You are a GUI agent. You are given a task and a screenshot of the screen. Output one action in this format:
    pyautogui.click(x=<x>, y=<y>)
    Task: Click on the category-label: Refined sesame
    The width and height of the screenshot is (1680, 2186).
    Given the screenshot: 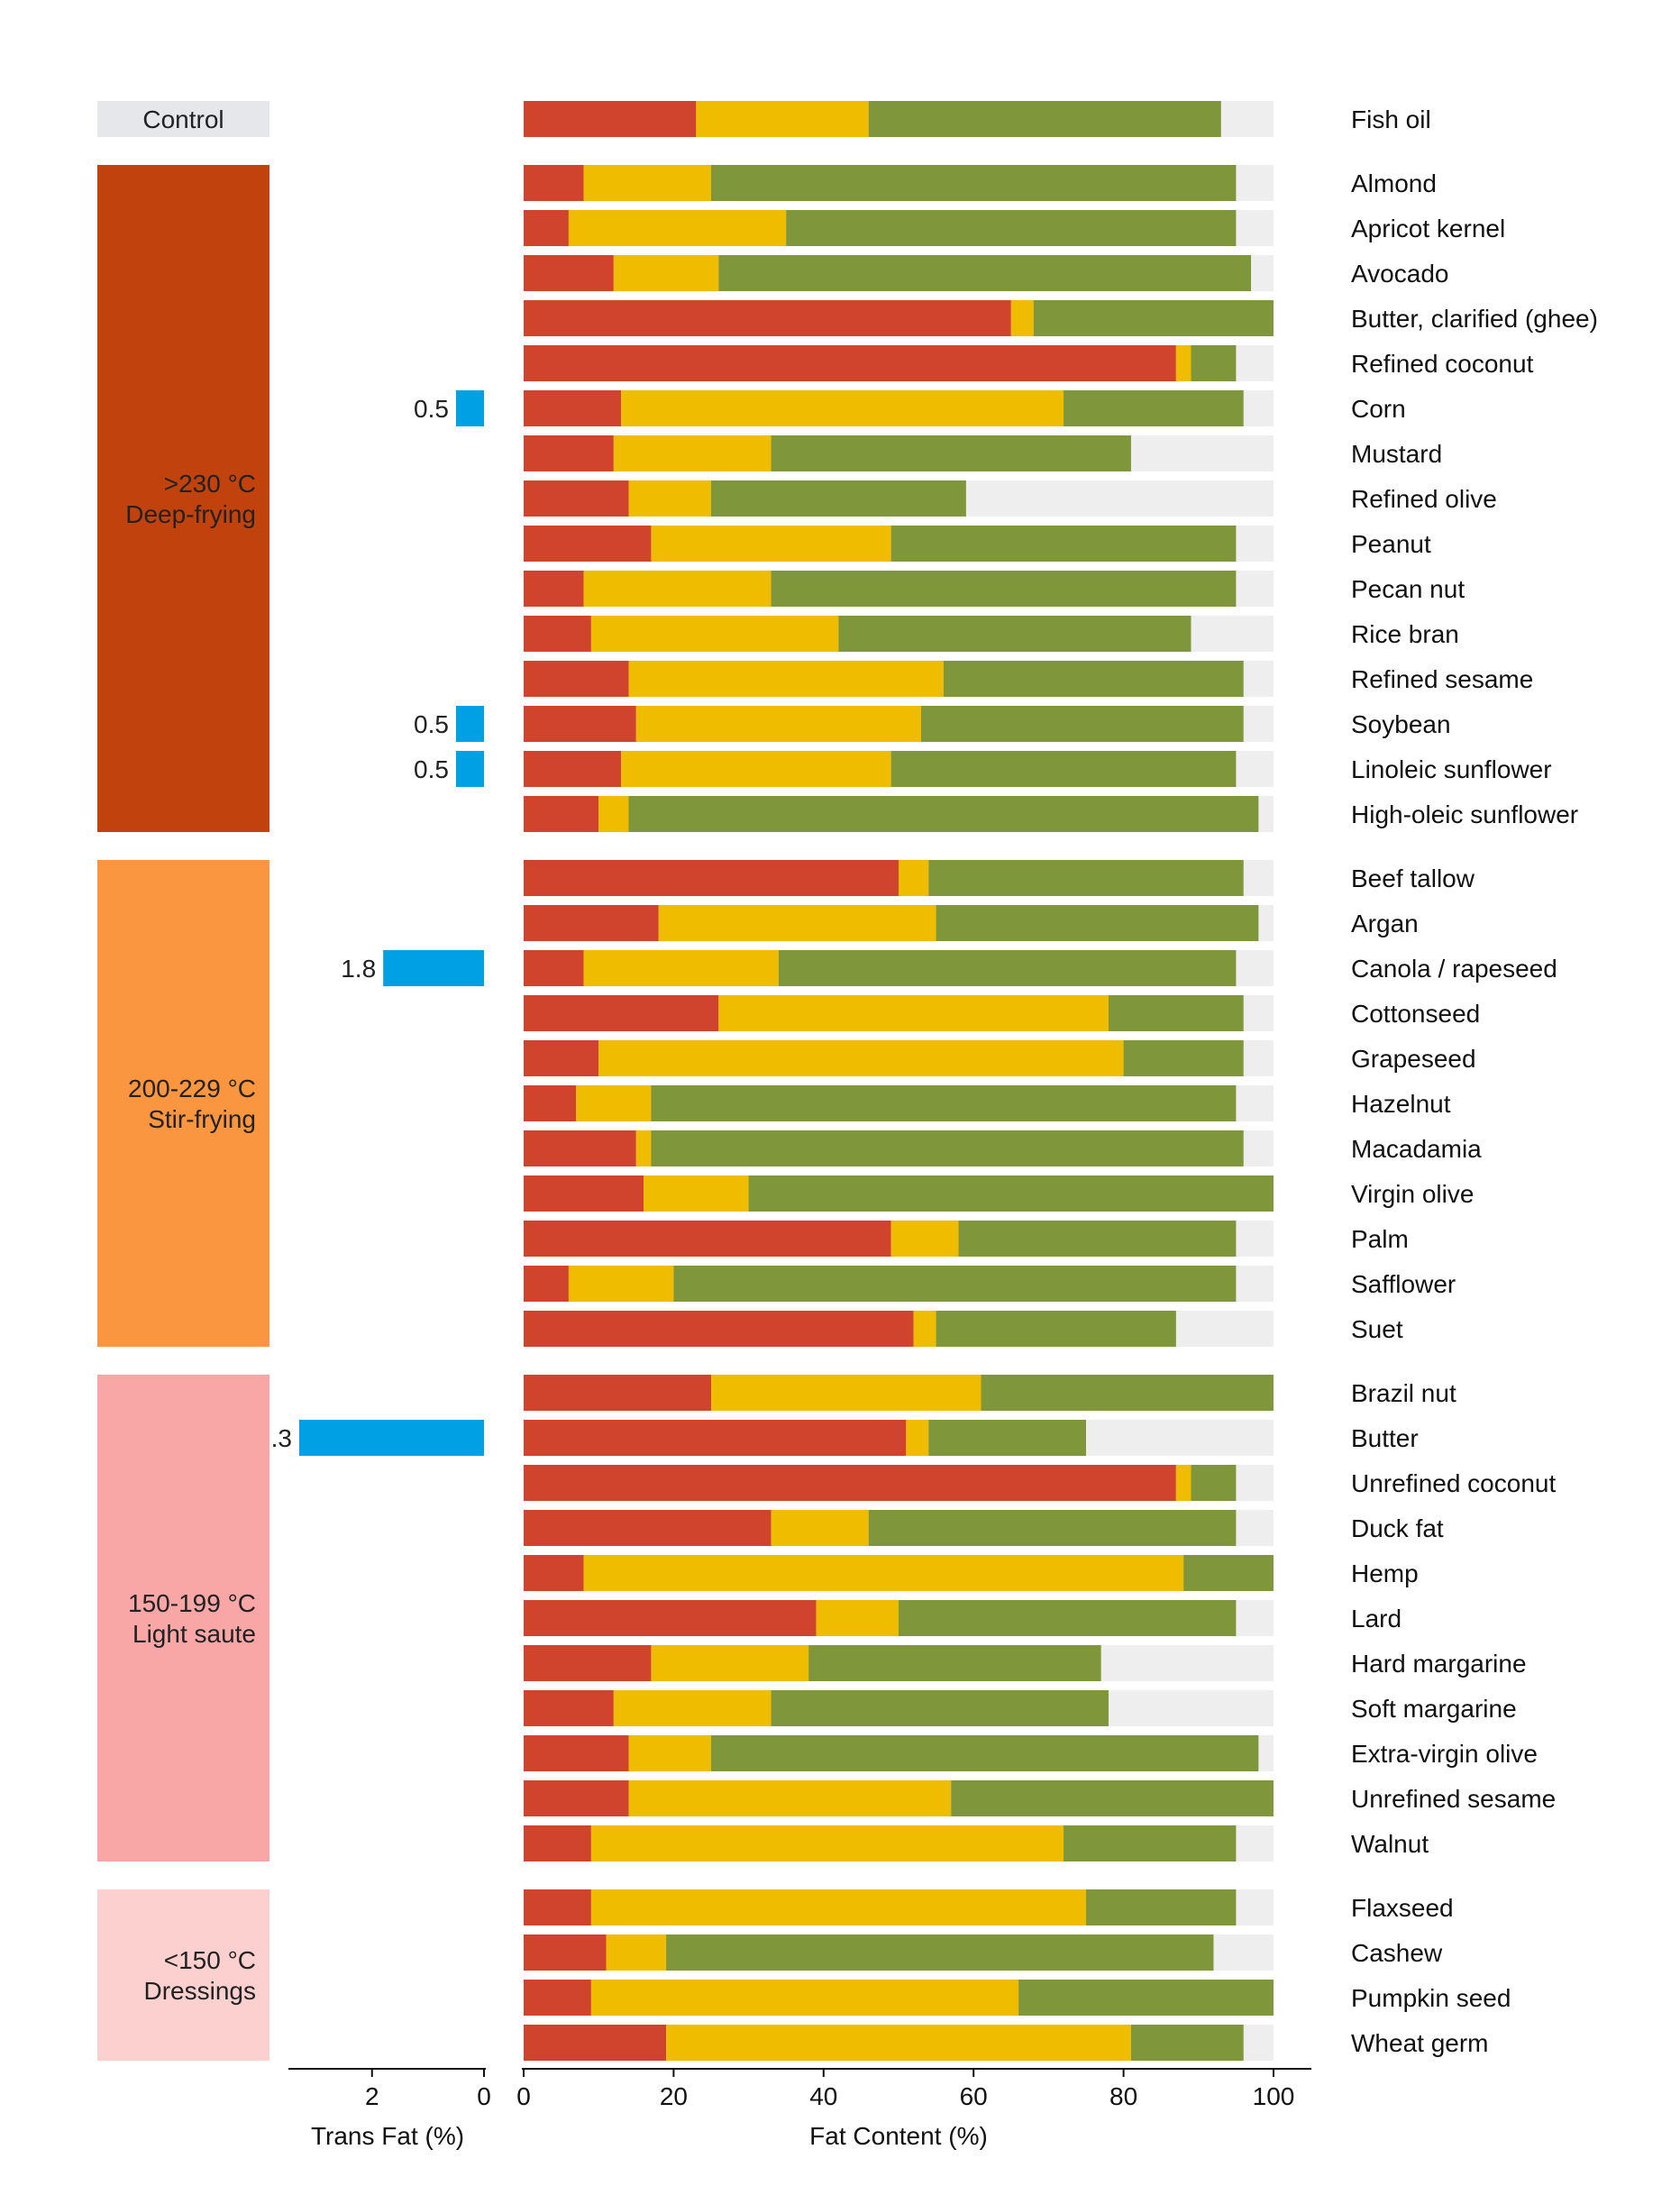 What is the action you would take?
    pyautogui.click(x=1442, y=679)
    